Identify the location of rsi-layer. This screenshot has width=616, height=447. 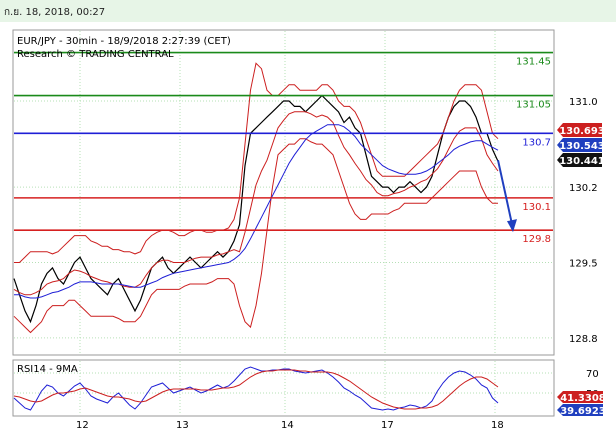
(256, 388).